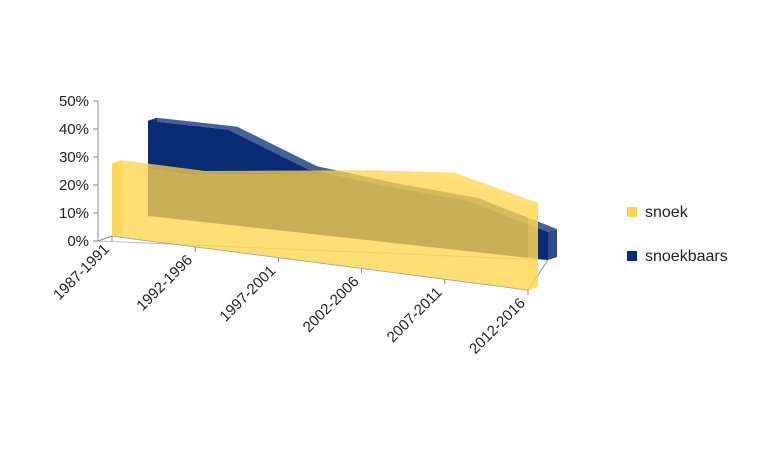  What do you see at coordinates (533, 246) in the screenshot?
I see `series-snoek-side-face` at bounding box center [533, 246].